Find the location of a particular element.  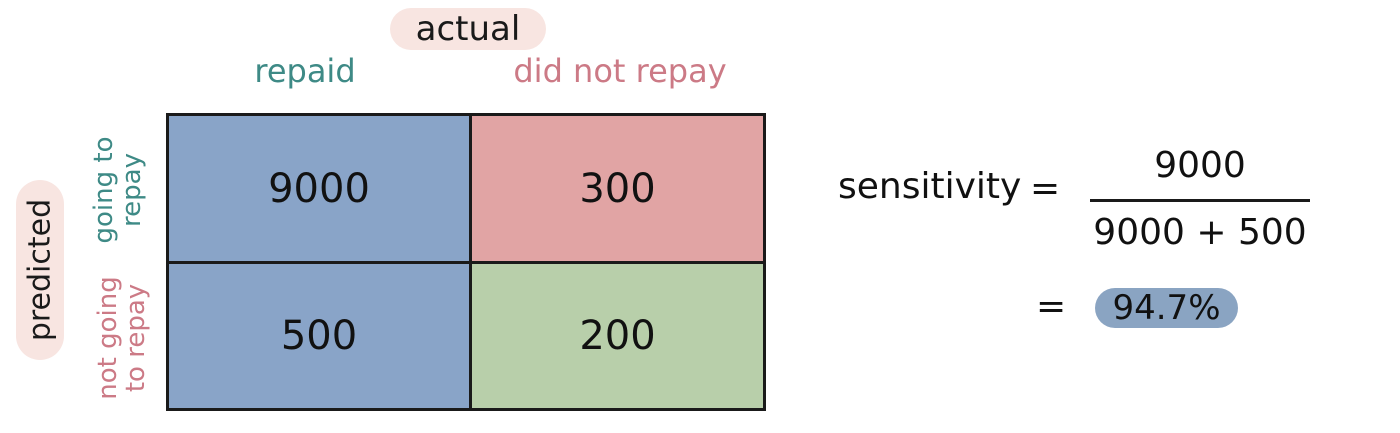

actual-axis-label: actual is located at coordinates (468, 29).